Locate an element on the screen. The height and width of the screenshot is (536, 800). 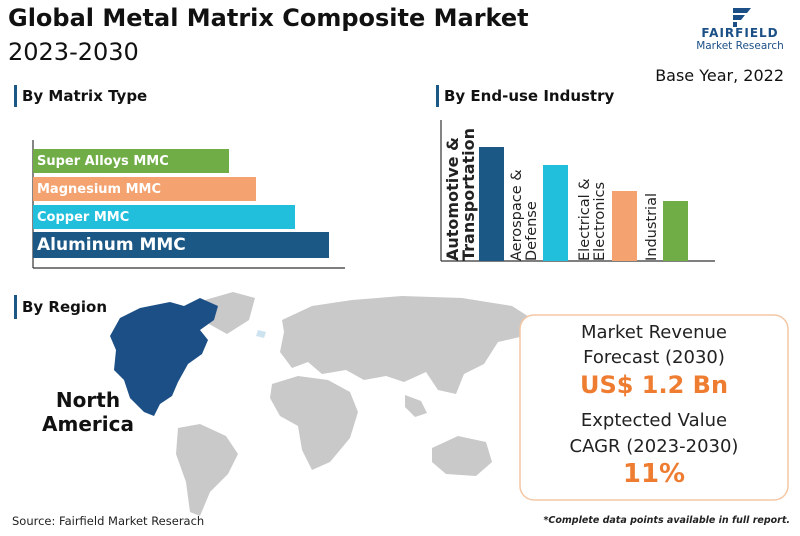
bar-label: Magnesium MMC is located at coordinates (99, 189).